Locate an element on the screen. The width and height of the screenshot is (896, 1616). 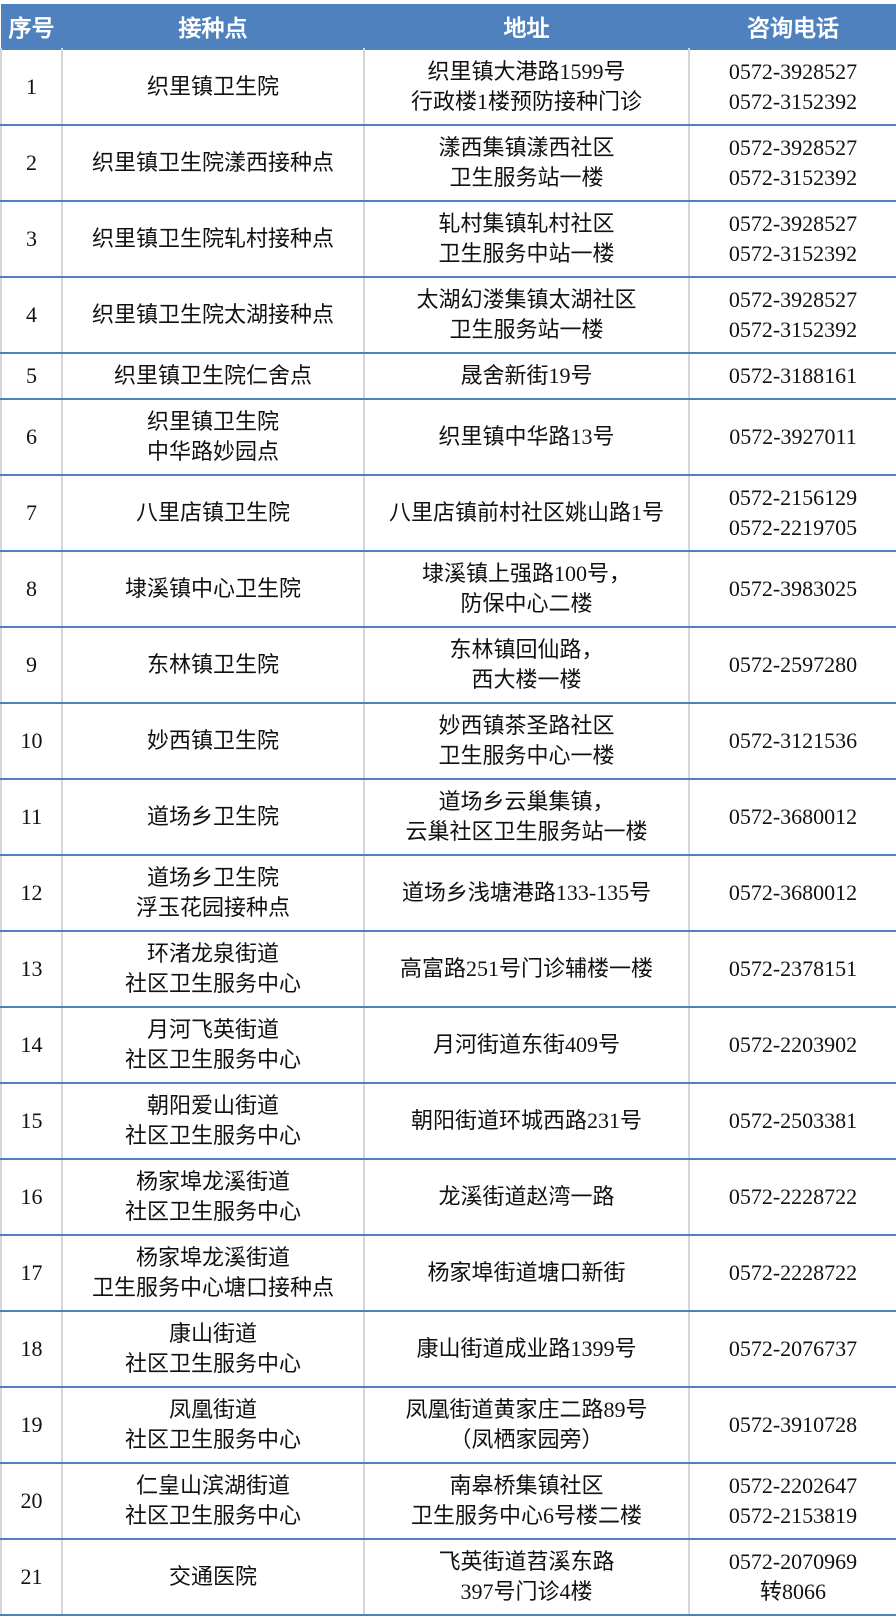
site-cell: 织里镇卫生院 is located at coordinates (213, 87).